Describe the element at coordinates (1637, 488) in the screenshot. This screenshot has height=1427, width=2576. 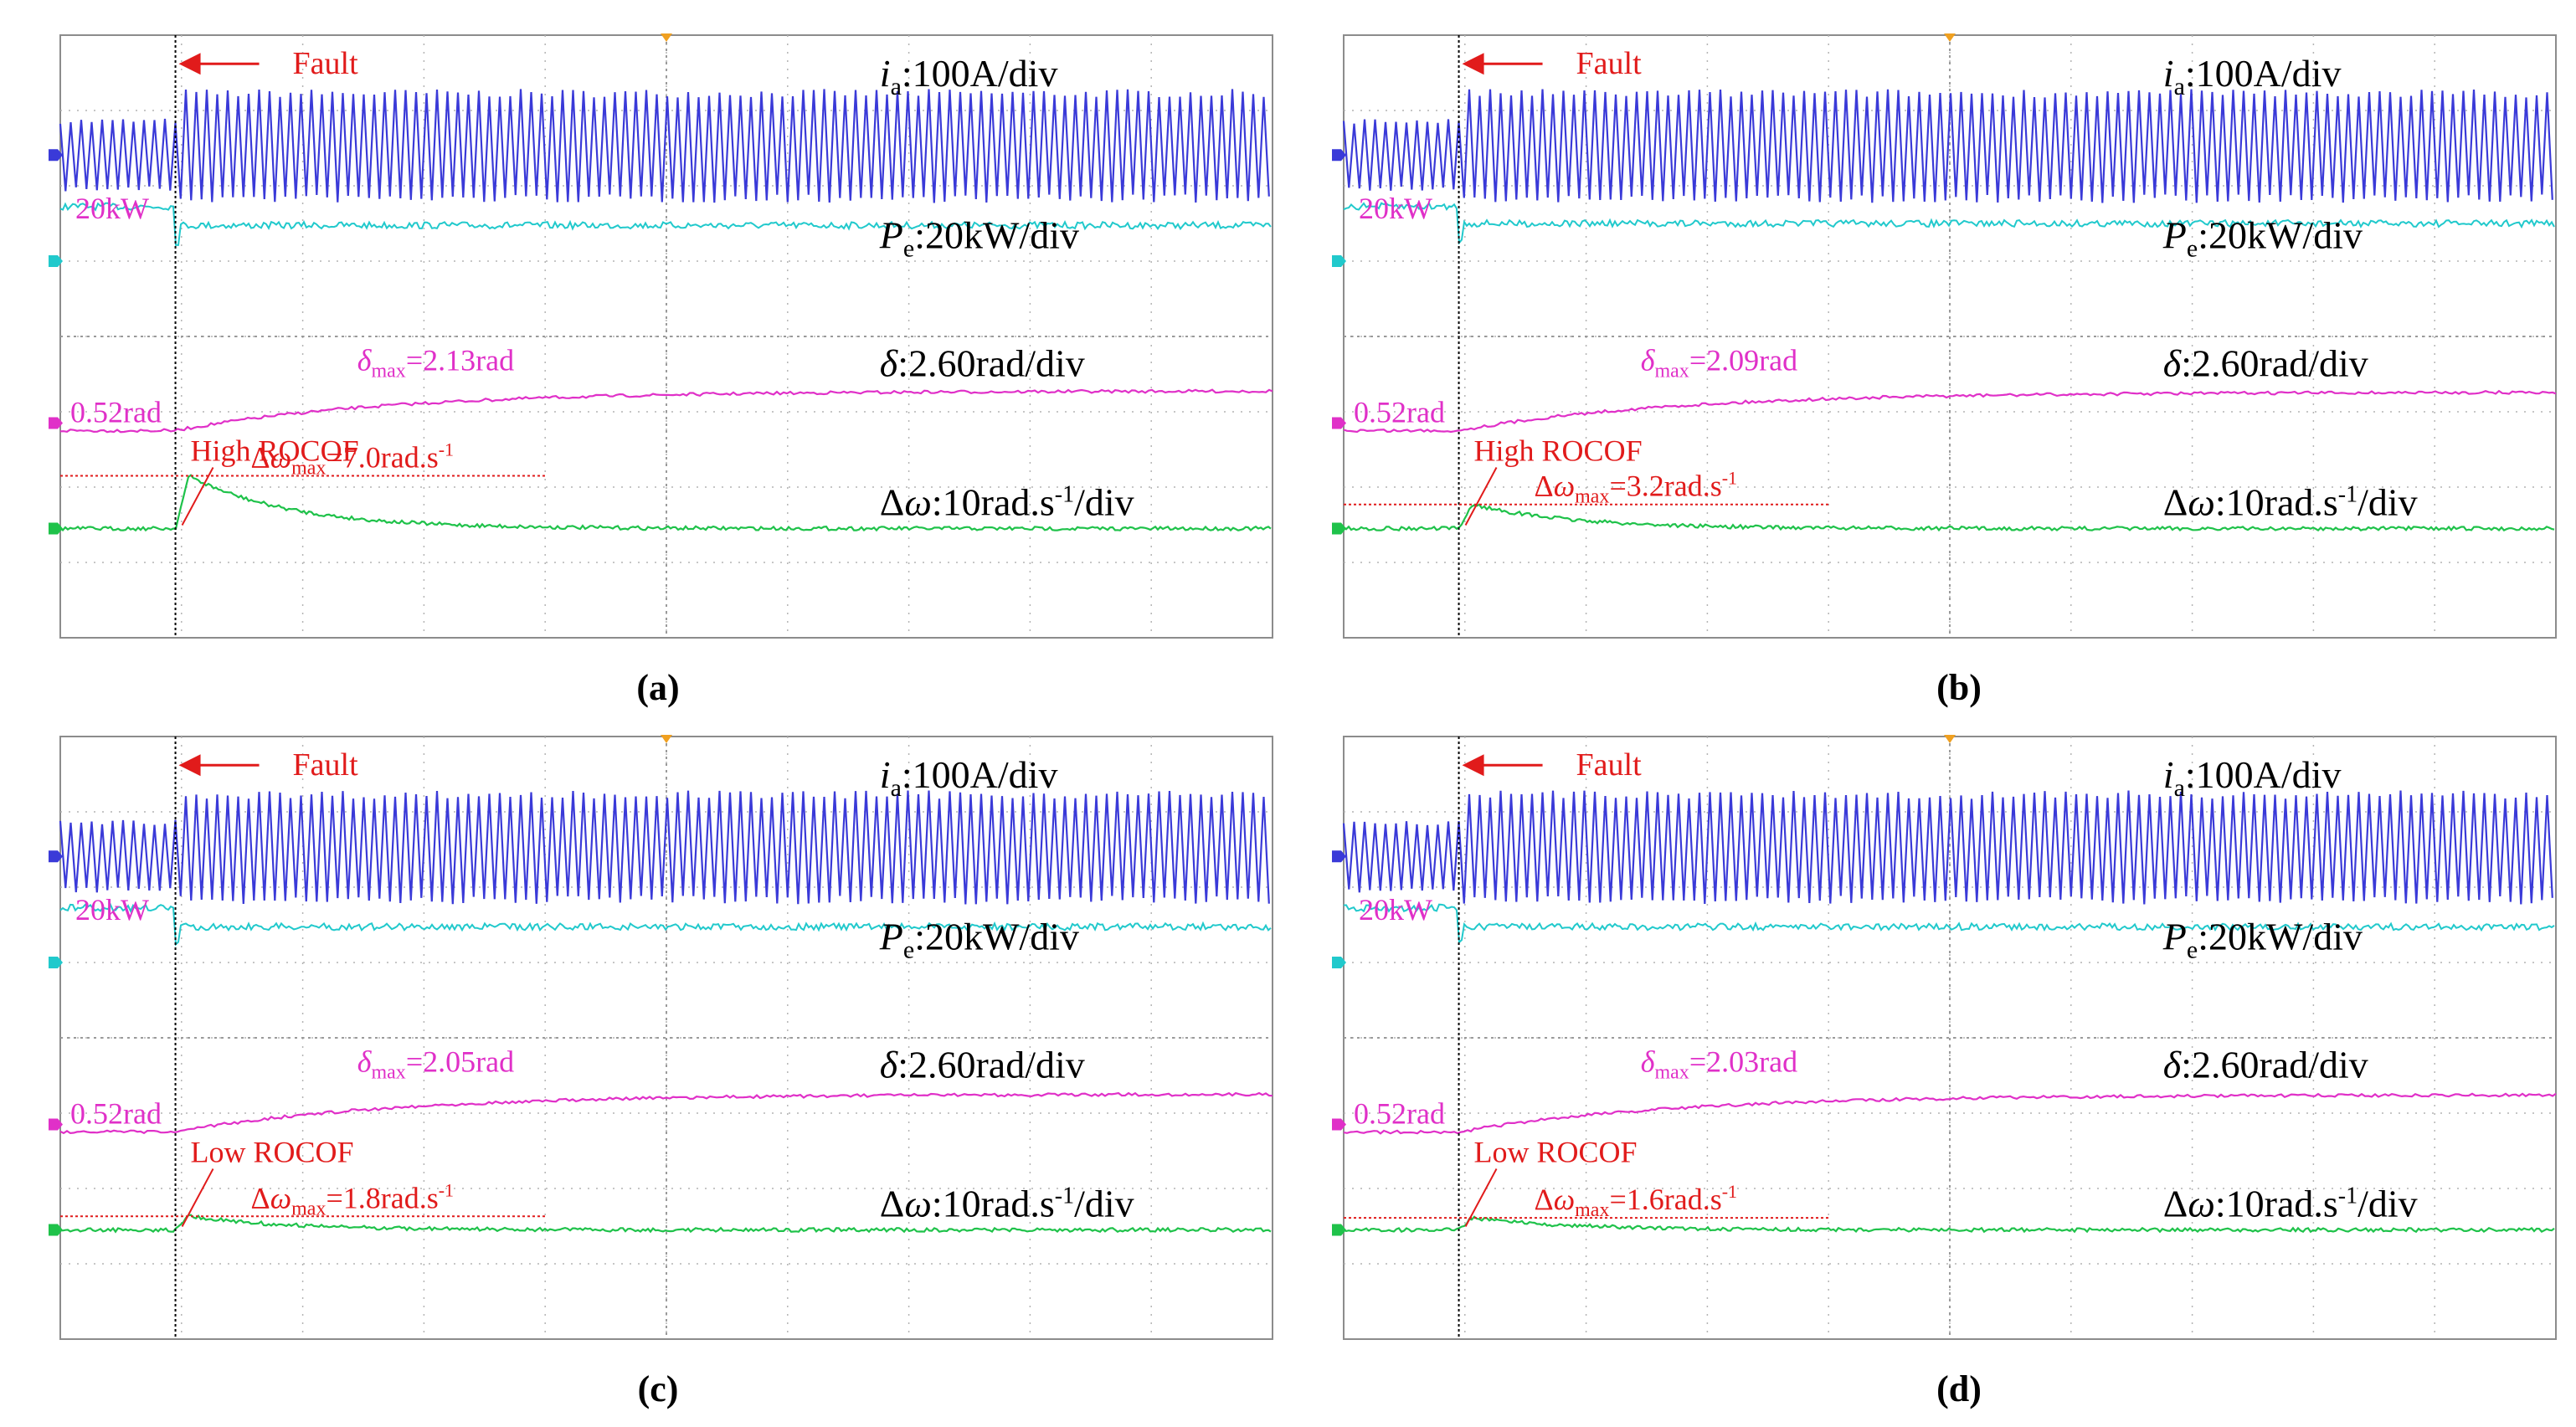
I see `domega-max-label: Δωmax=3.2rad.s-1` at that location.